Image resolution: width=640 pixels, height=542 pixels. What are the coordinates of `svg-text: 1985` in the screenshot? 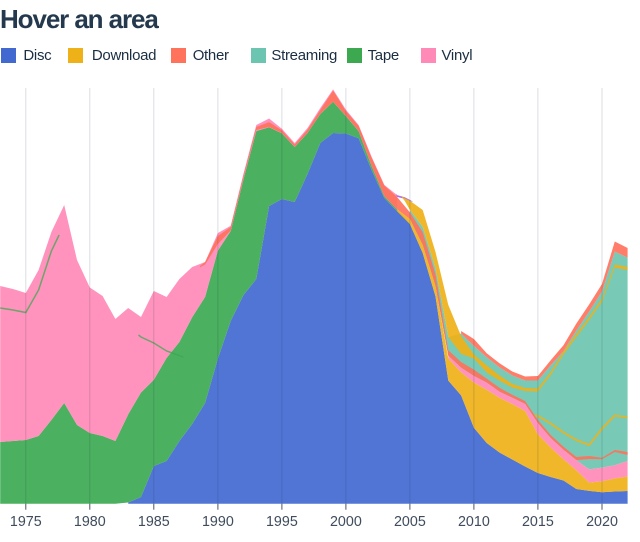 It's located at (154, 522).